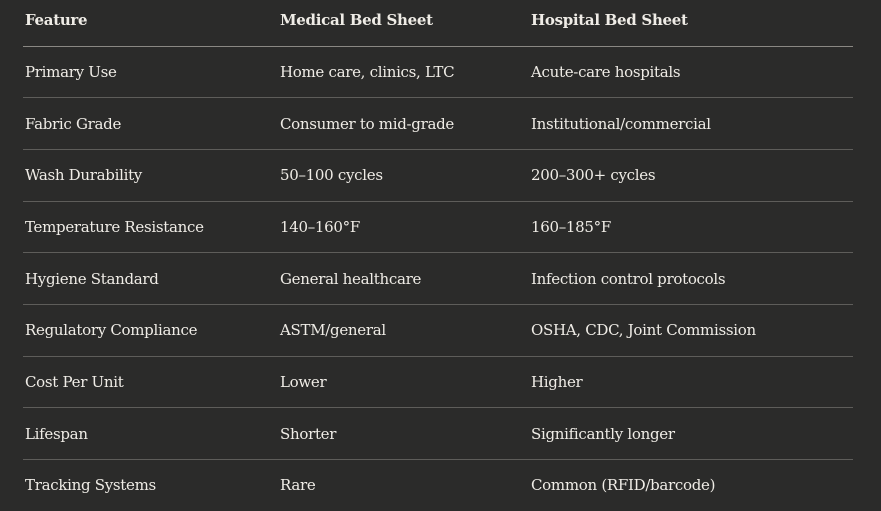 The width and height of the screenshot is (881, 511). What do you see at coordinates (691, 330) in the screenshot?
I see `cell-hospital: OSHA, CDC, Joint Commission` at bounding box center [691, 330].